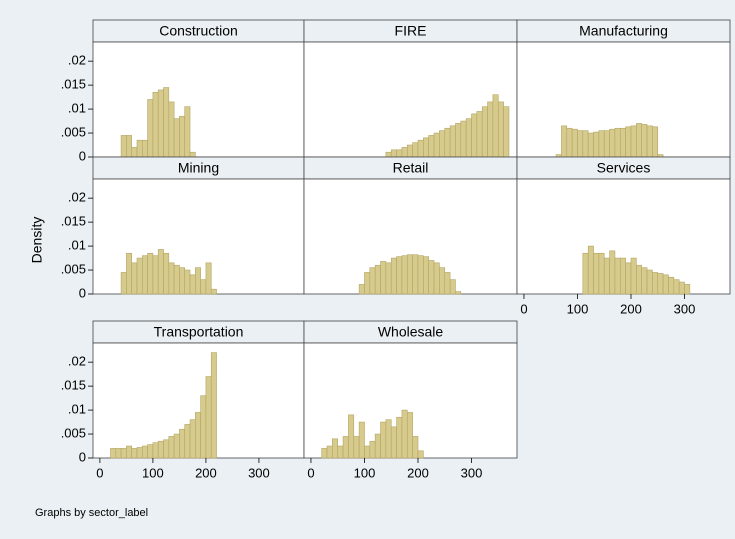 This screenshot has width=735, height=539. What do you see at coordinates (623, 31) in the screenshot?
I see `panel-title: Manufacturing` at bounding box center [623, 31].